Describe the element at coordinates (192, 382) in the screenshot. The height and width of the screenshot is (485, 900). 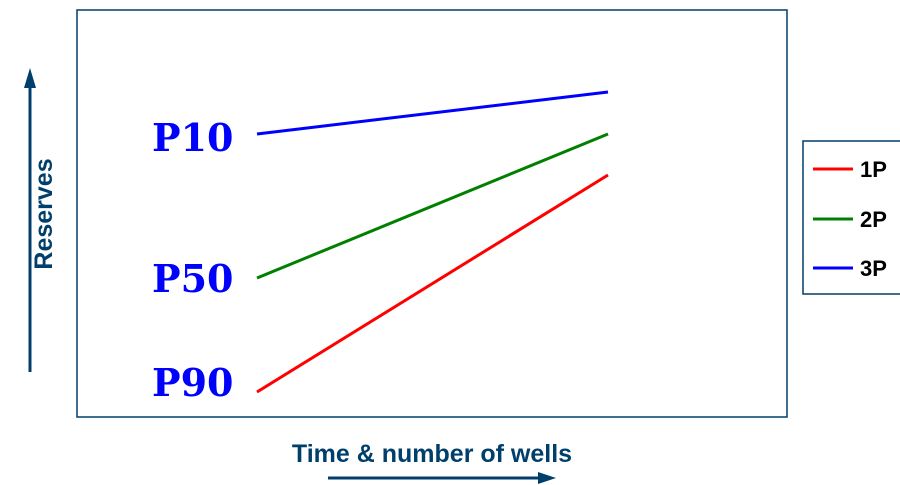
I see `p90-label: P90` at that location.